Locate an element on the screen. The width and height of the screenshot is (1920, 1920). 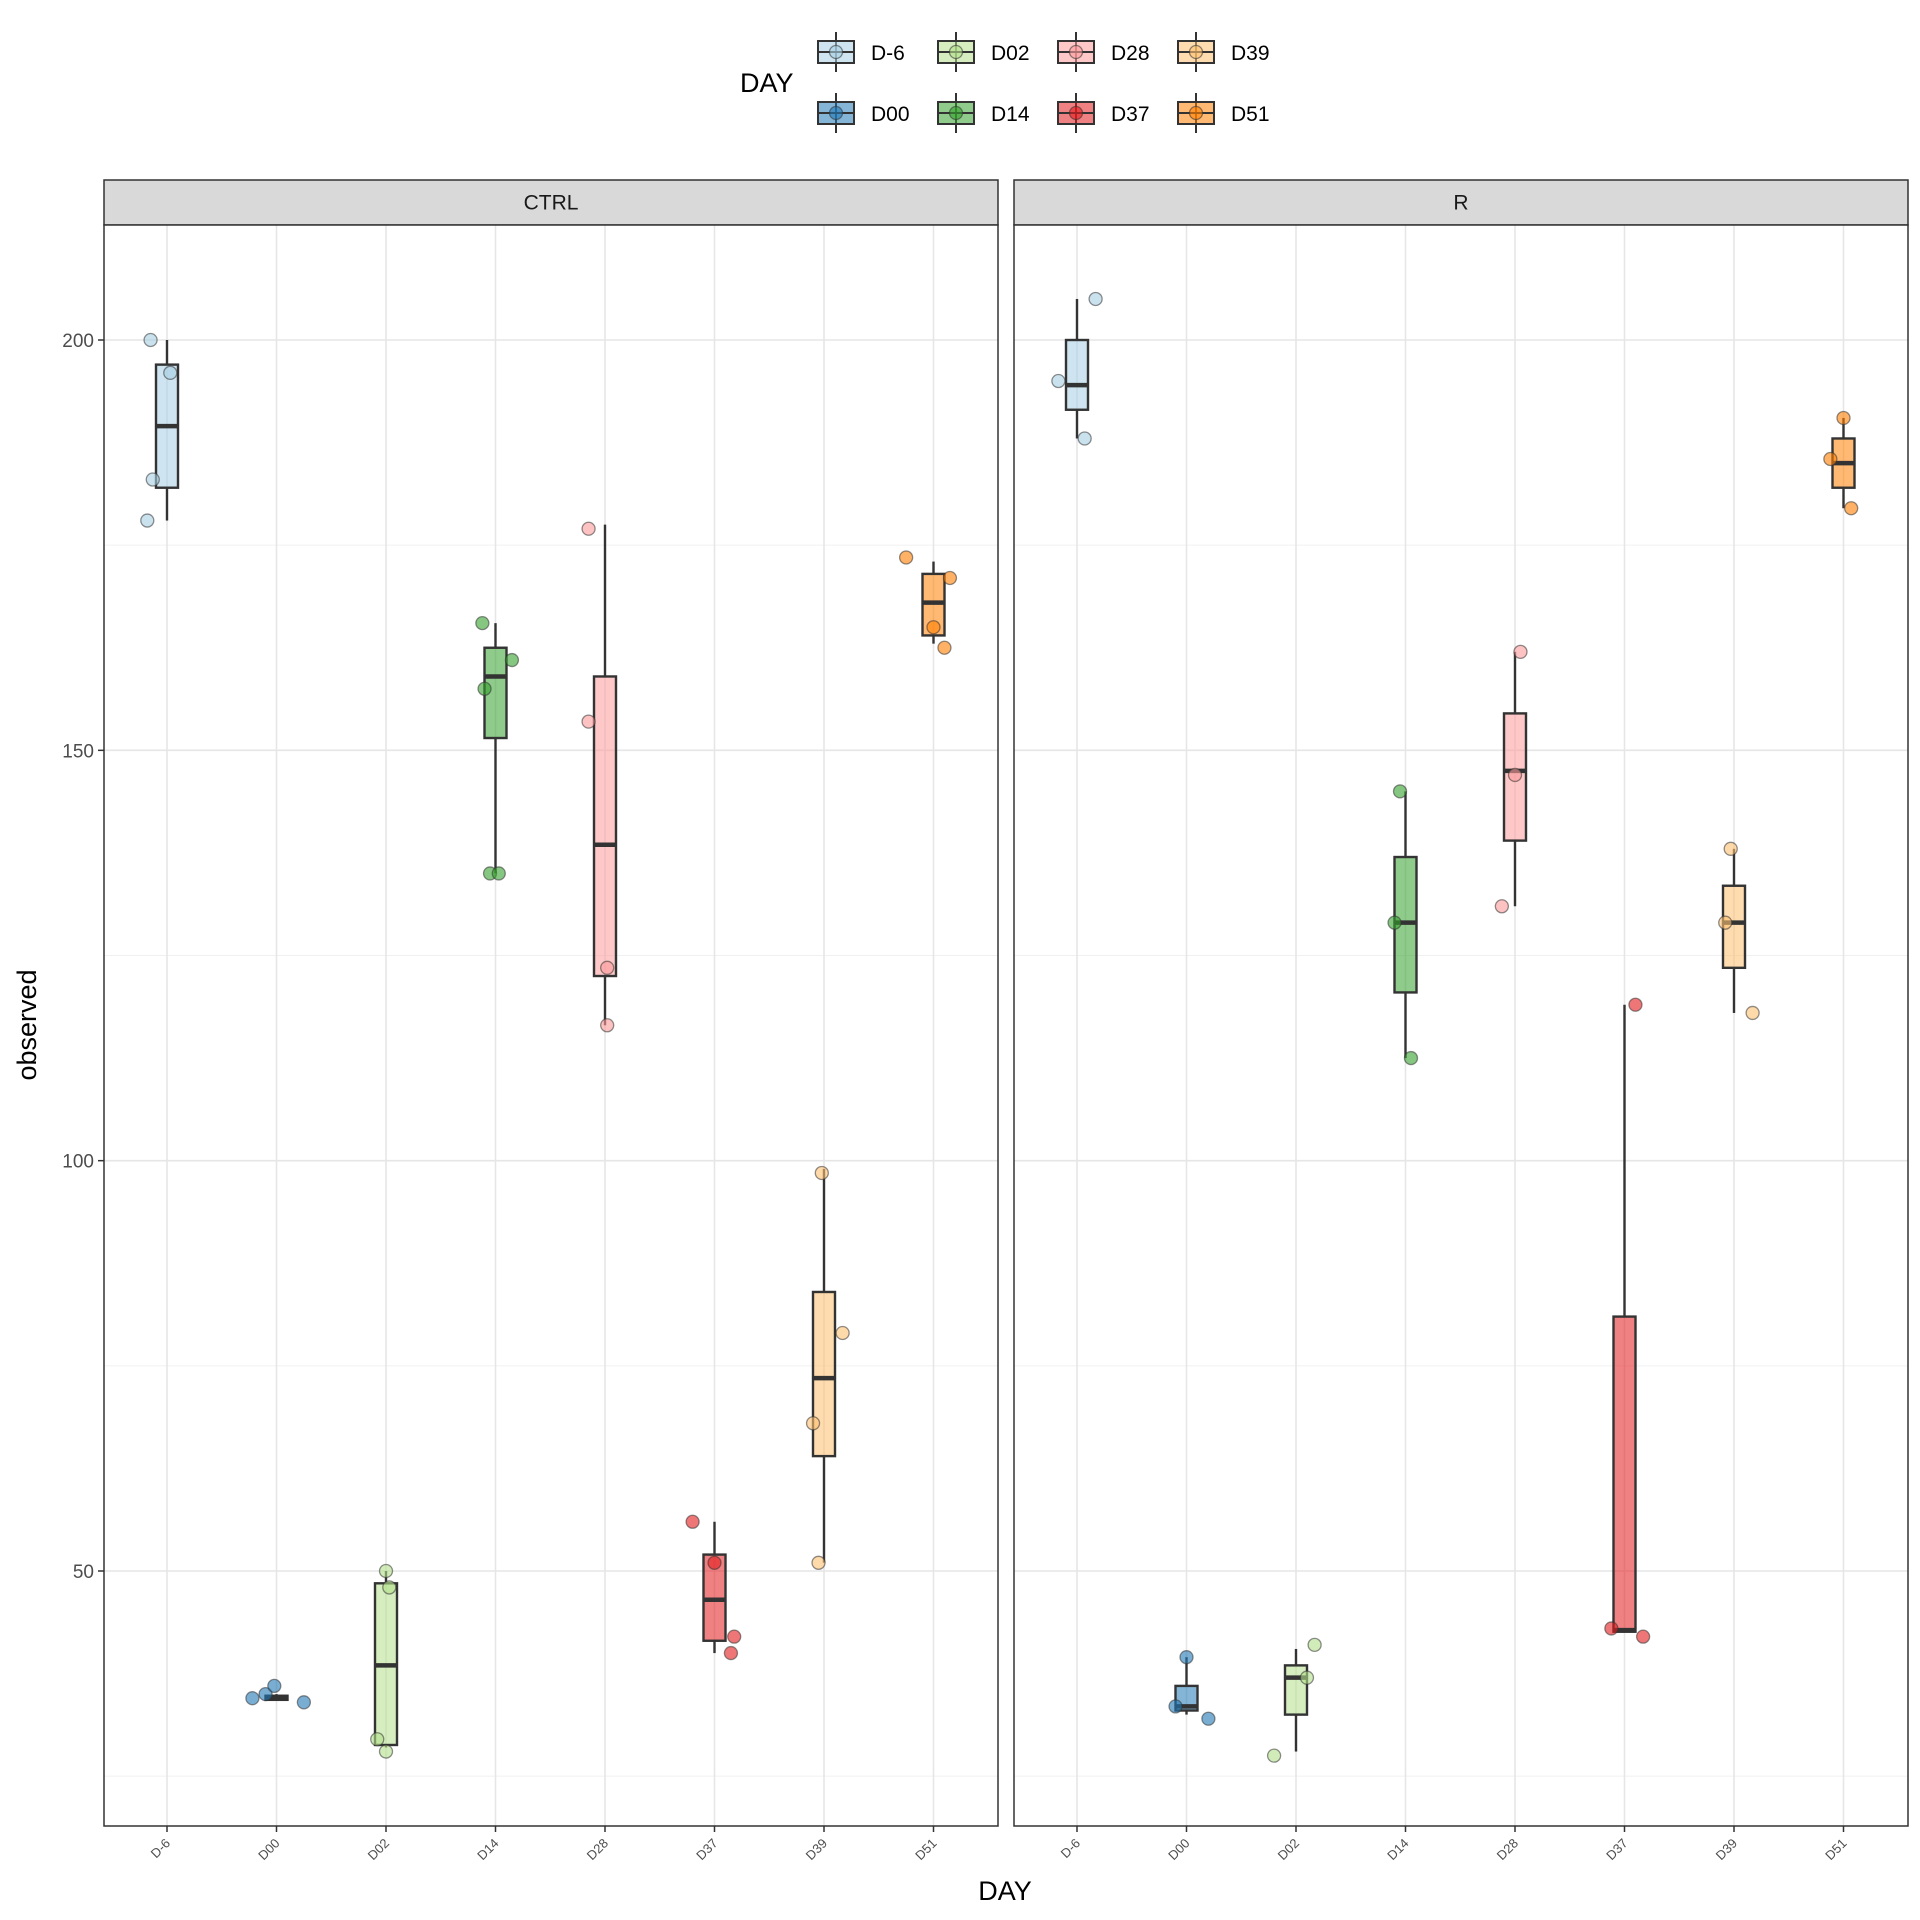
box-ctrl-d37 is located at coordinates (713, 1587).